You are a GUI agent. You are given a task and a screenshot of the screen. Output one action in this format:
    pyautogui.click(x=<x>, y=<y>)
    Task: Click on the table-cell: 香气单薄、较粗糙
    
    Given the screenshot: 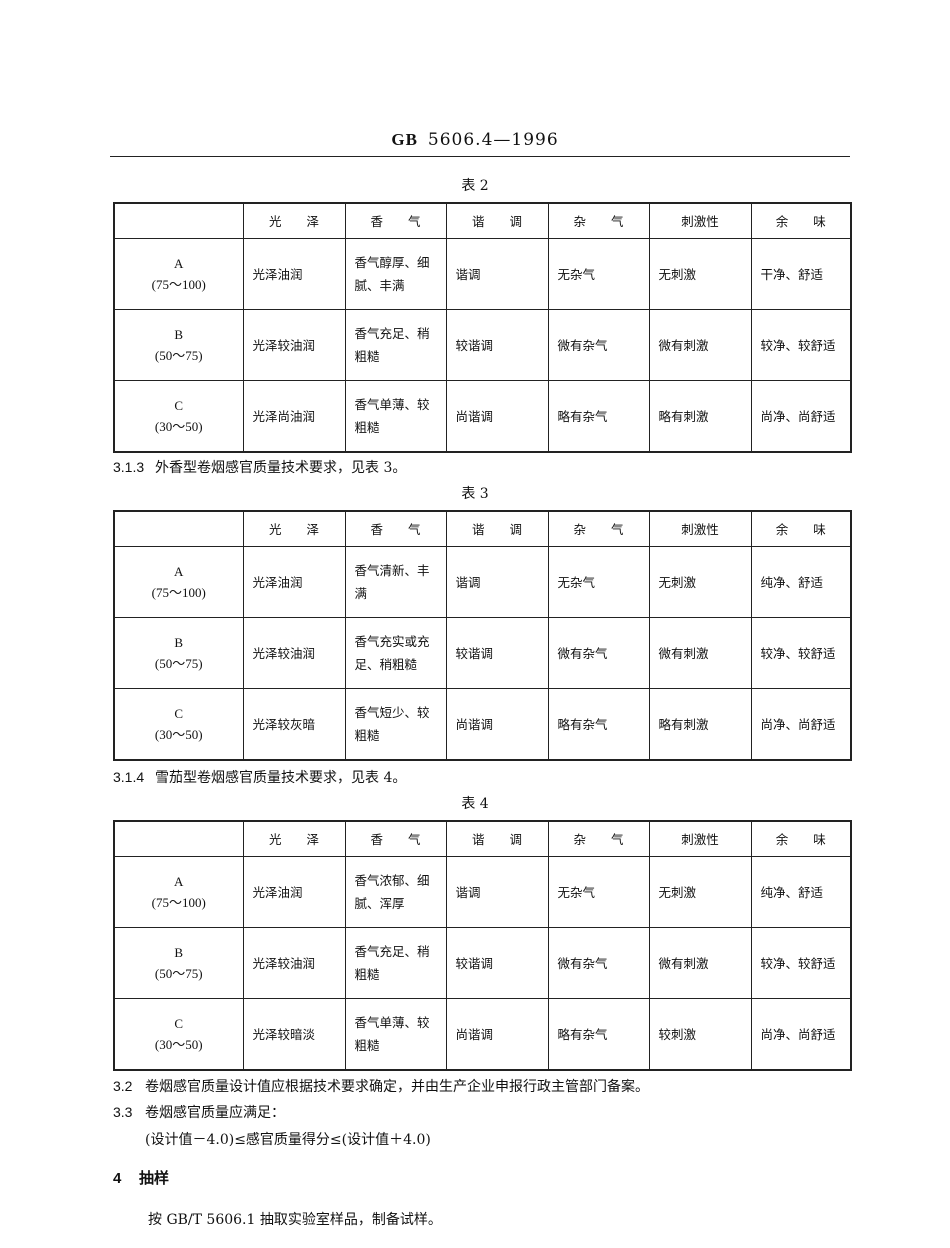 What is the action you would take?
    pyautogui.click(x=395, y=1034)
    